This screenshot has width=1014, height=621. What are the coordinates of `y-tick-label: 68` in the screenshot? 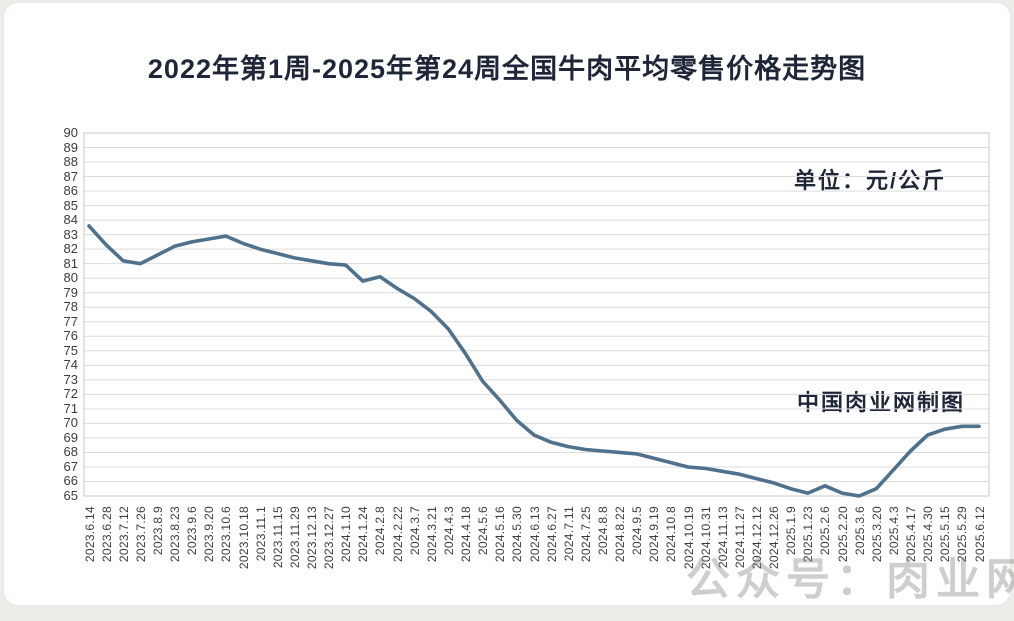 It's located at (70, 452).